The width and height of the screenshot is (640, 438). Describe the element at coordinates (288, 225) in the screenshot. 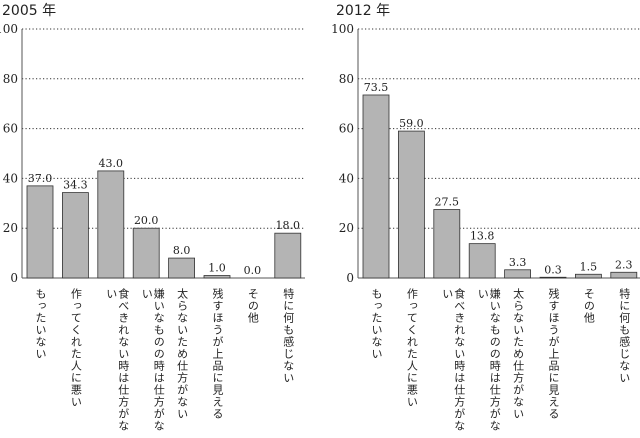

I see `data-label: 18.0` at that location.